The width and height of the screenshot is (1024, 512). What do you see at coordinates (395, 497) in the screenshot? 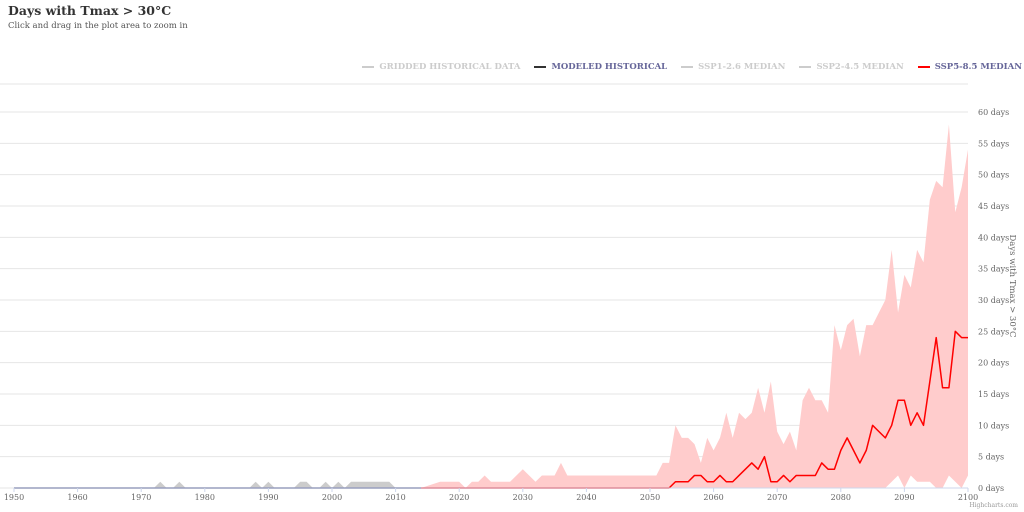
I see `x-tick-label: 2010` at bounding box center [395, 497].